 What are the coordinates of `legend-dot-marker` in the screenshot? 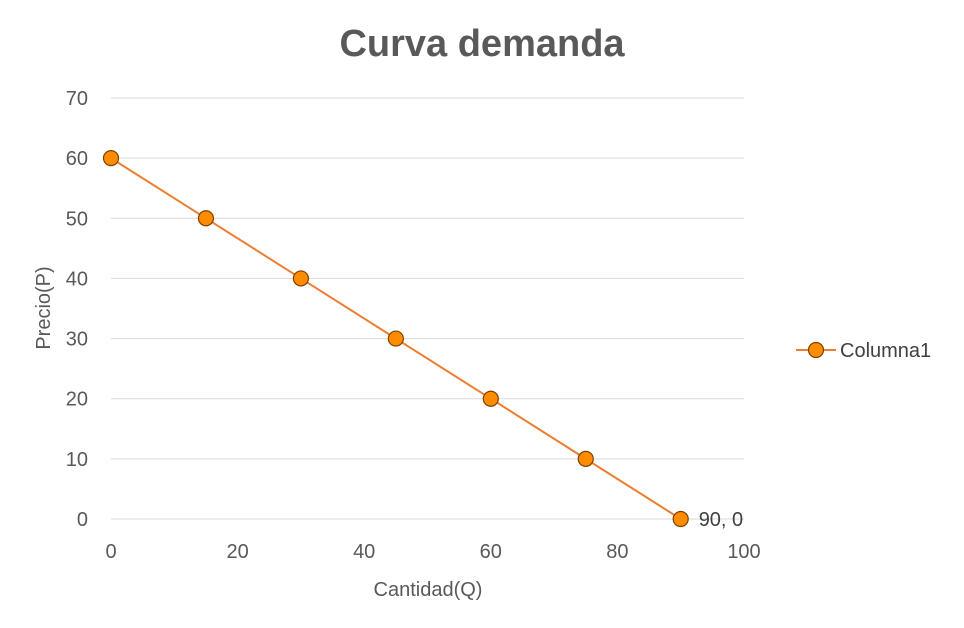 It's located at (816, 350).